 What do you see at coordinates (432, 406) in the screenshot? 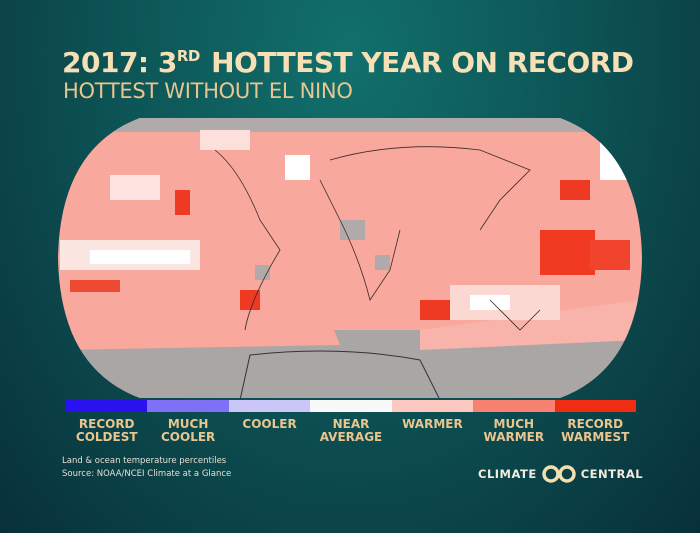
I see `legend-swatch-warmer` at bounding box center [432, 406].